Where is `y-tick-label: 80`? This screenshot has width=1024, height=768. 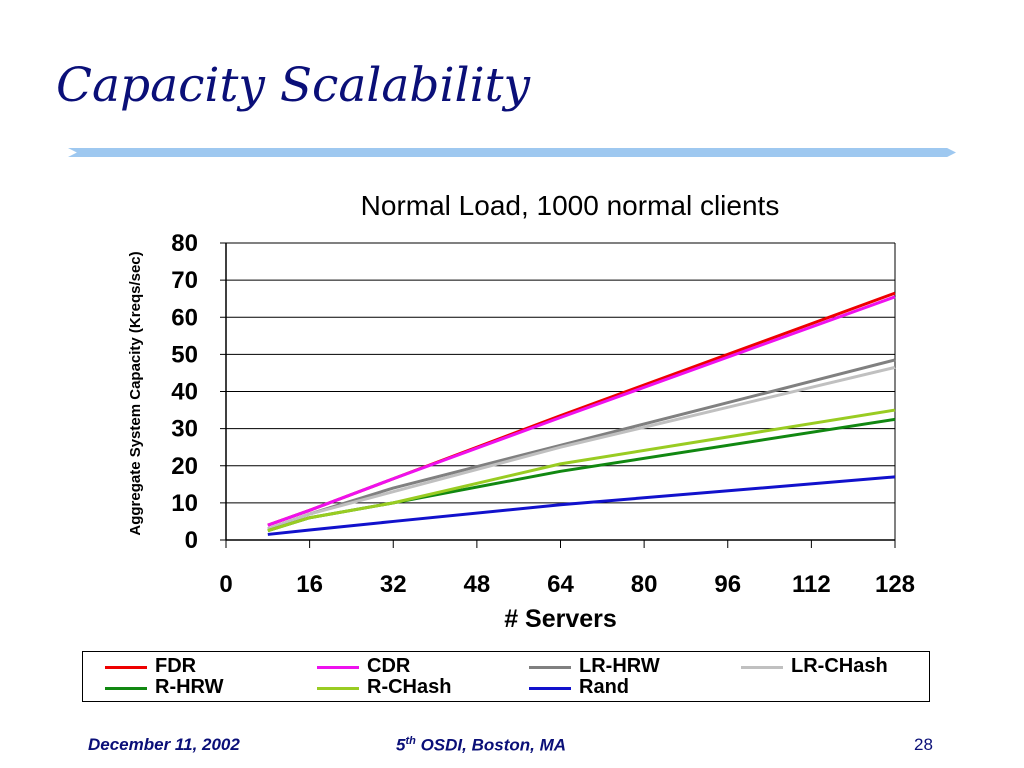
y-tick-label: 80 is located at coordinates (184, 243).